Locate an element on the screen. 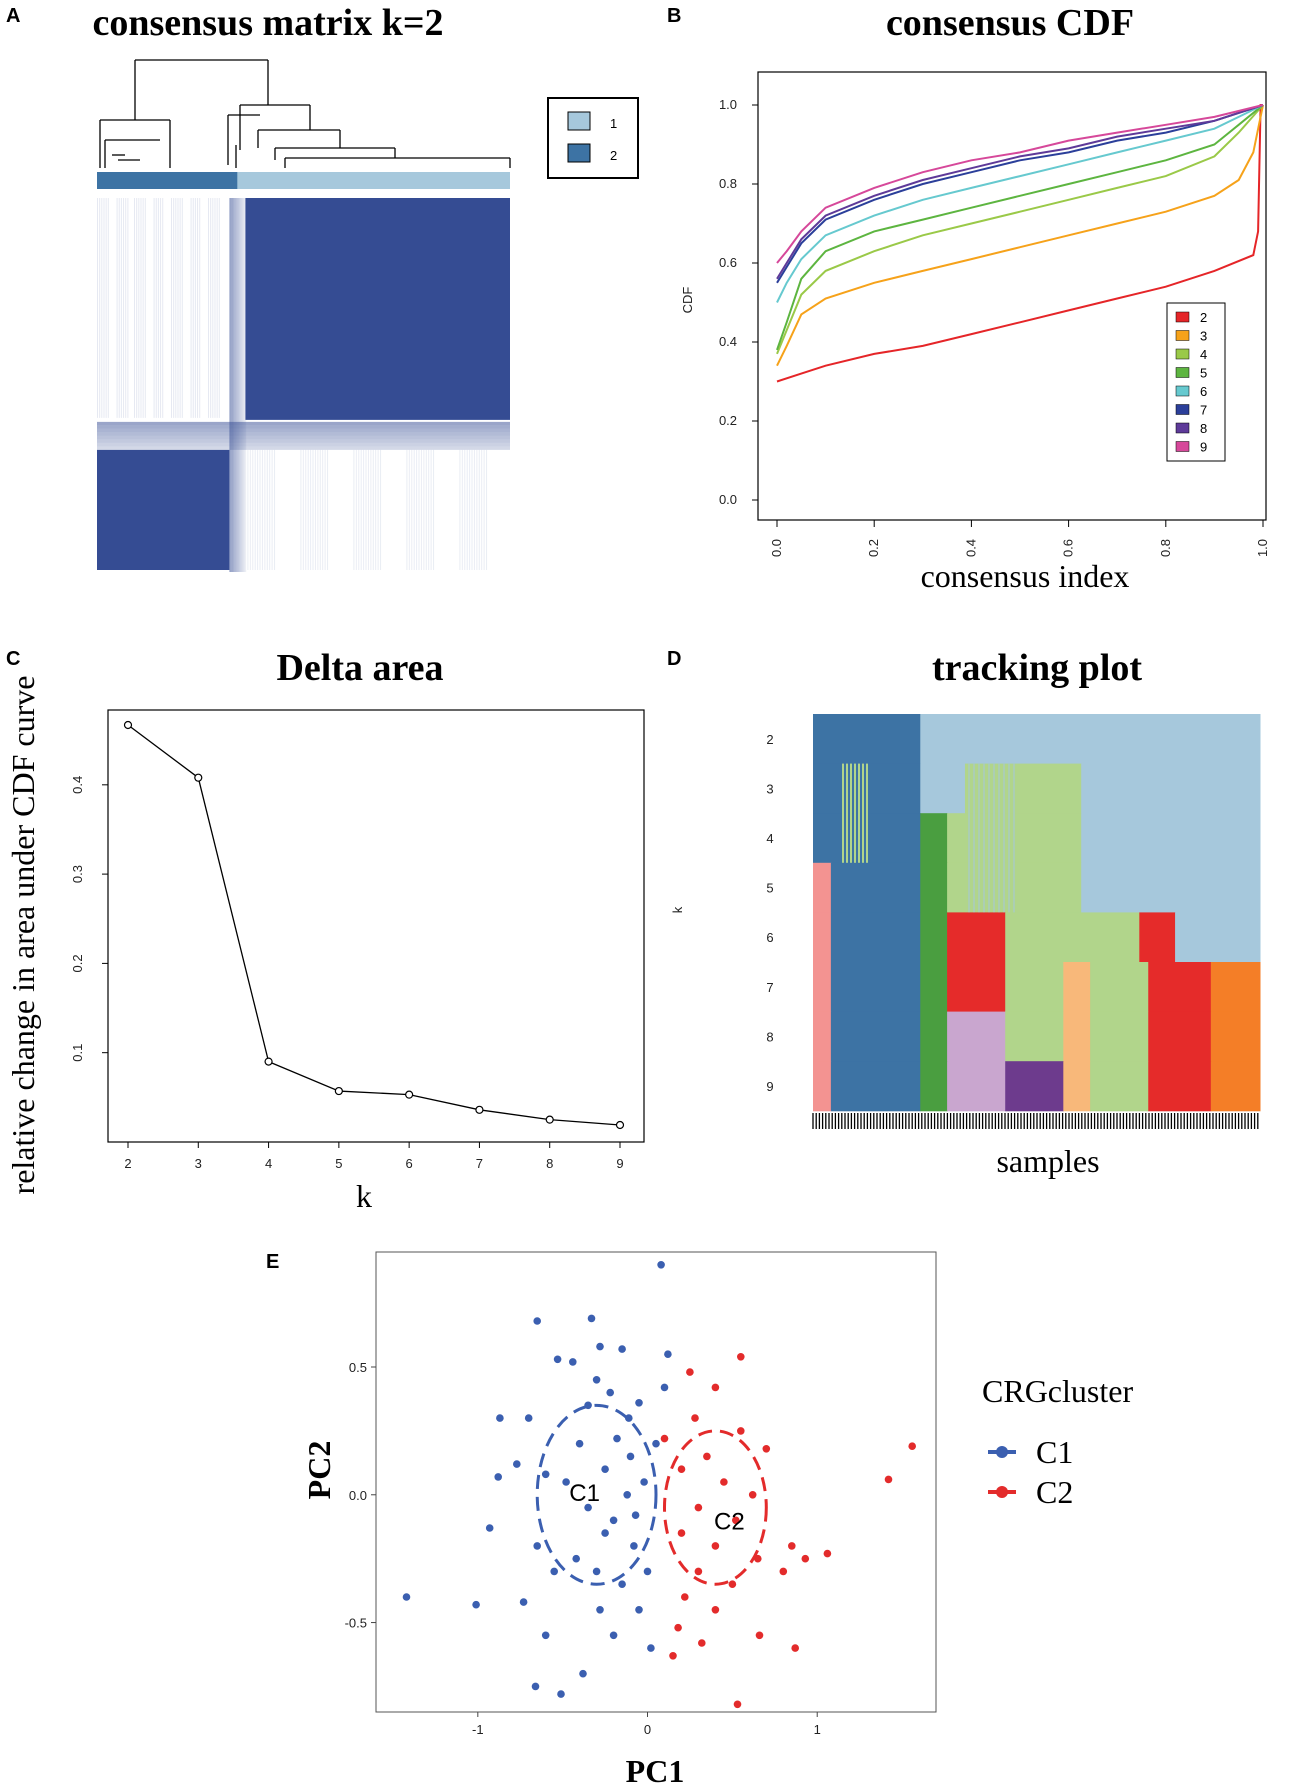 The height and width of the screenshot is (1787, 1291). cluster-label-C2: C2 is located at coordinates (729, 1522).